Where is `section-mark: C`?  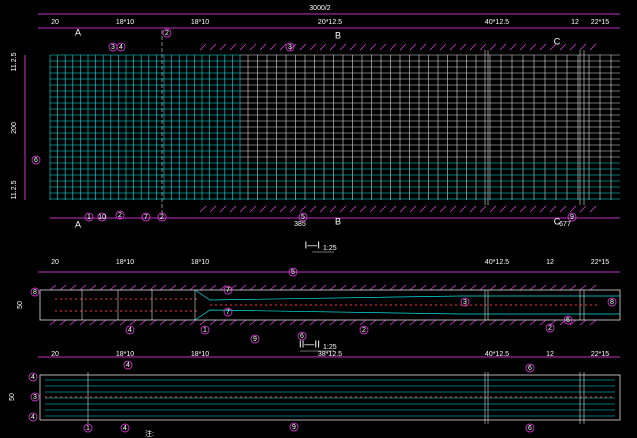
section-mark: C is located at coordinates (557, 221).